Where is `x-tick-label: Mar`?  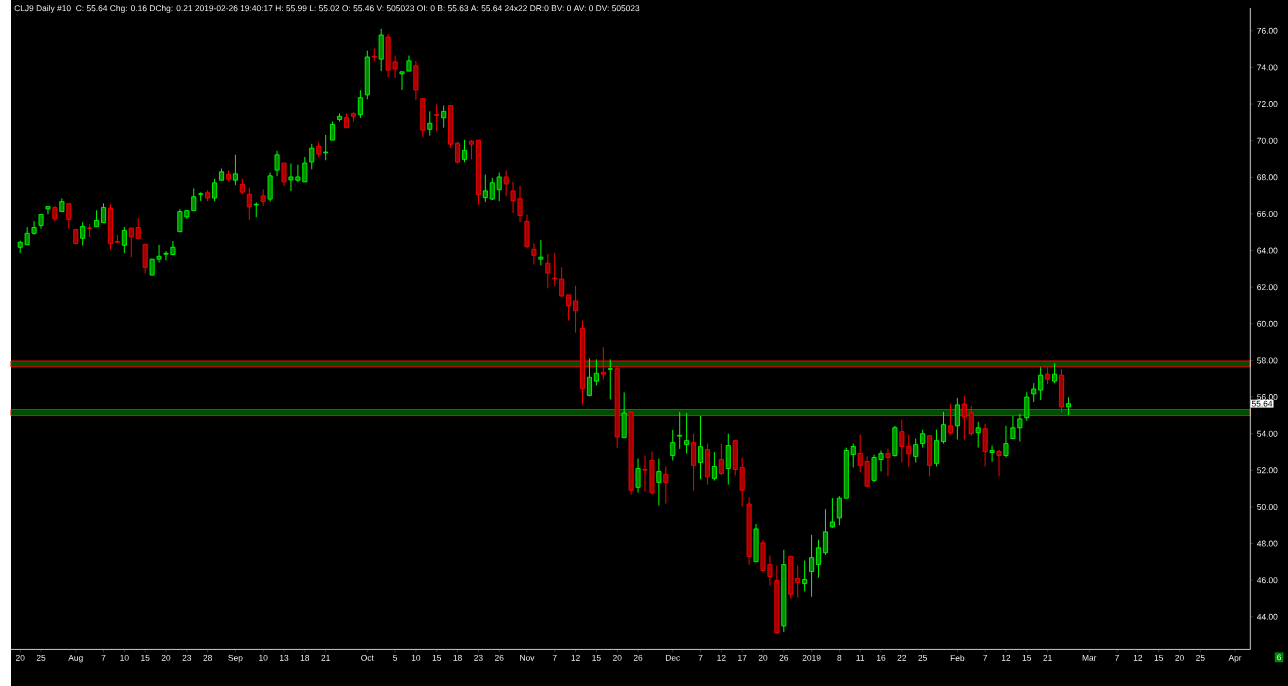
x-tick-label: Mar is located at coordinates (1089, 657).